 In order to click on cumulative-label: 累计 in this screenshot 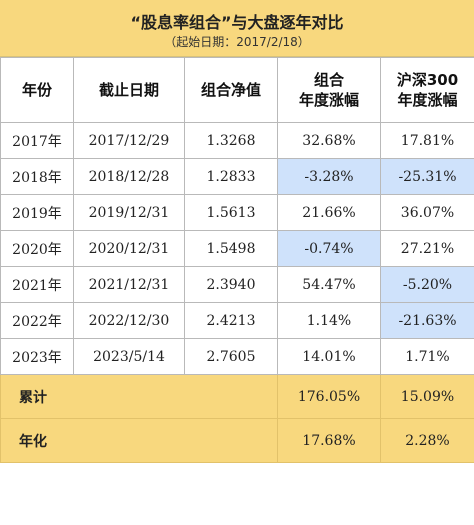, I will do `click(139, 396)`.